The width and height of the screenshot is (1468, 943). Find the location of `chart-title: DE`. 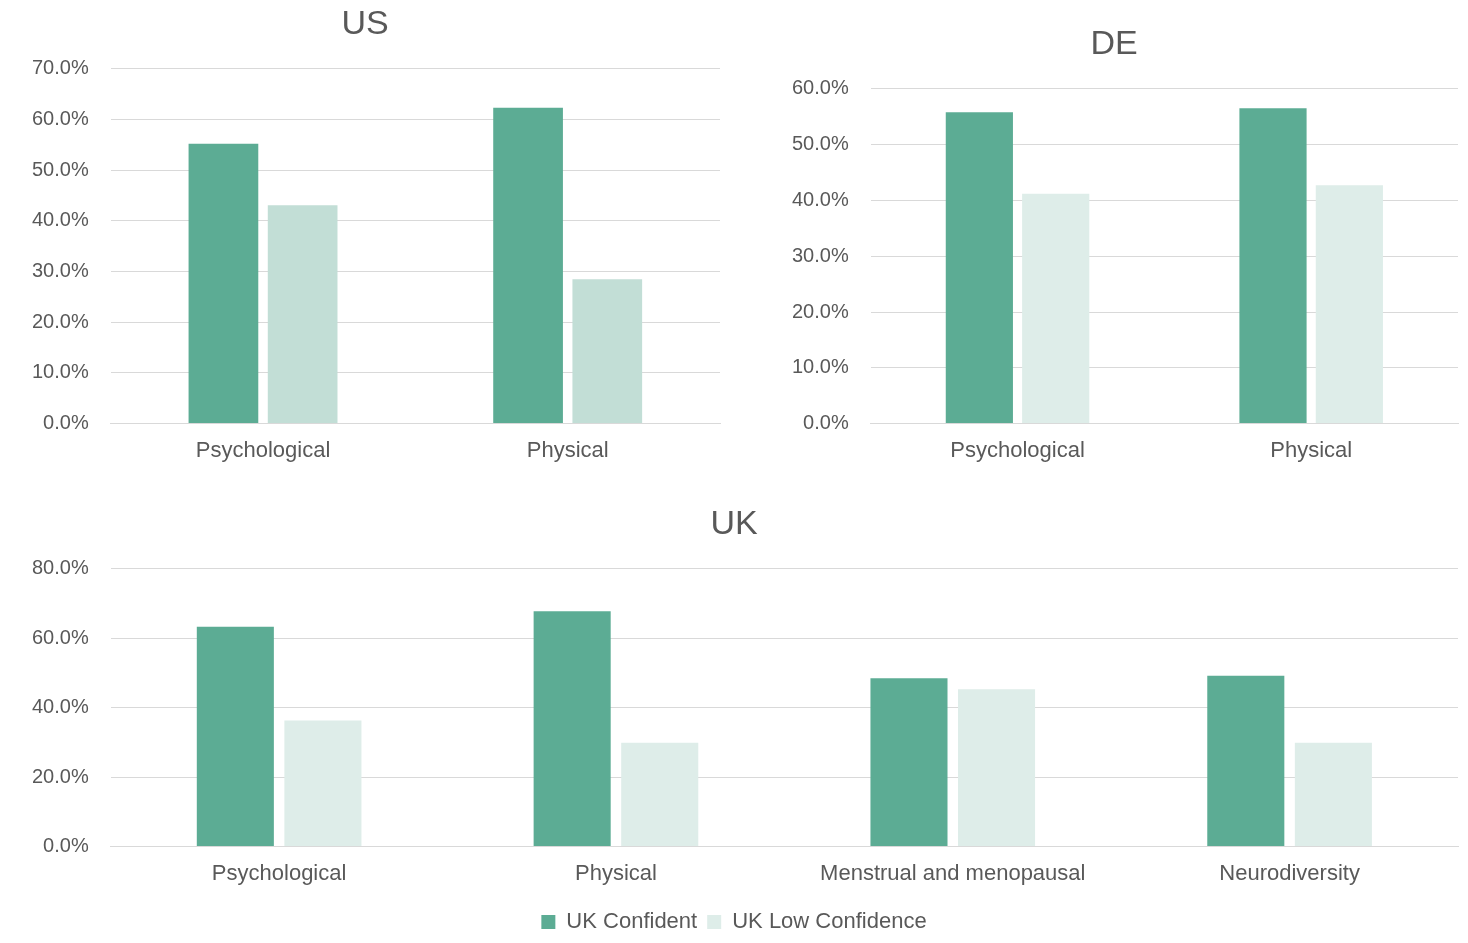

chart-title: DE is located at coordinates (1114, 41).